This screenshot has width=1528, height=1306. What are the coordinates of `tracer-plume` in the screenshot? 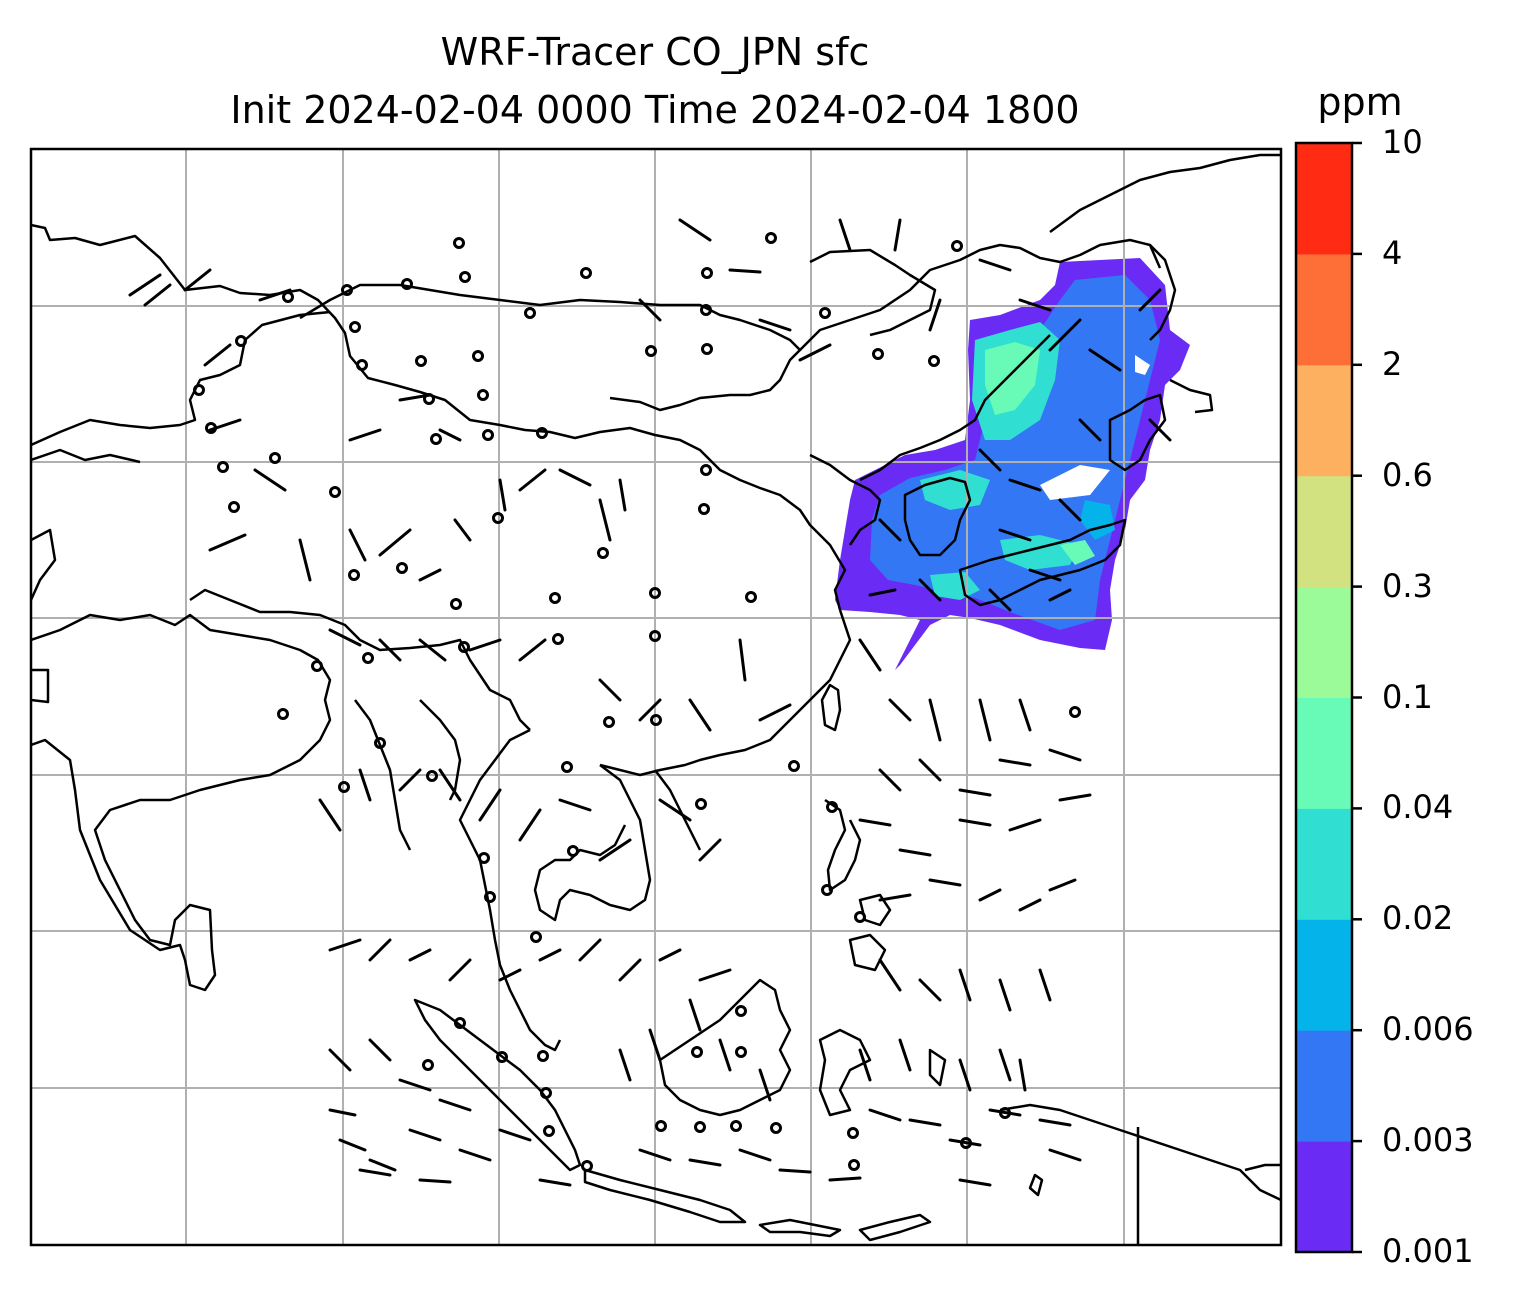 It's located at (1012, 464).